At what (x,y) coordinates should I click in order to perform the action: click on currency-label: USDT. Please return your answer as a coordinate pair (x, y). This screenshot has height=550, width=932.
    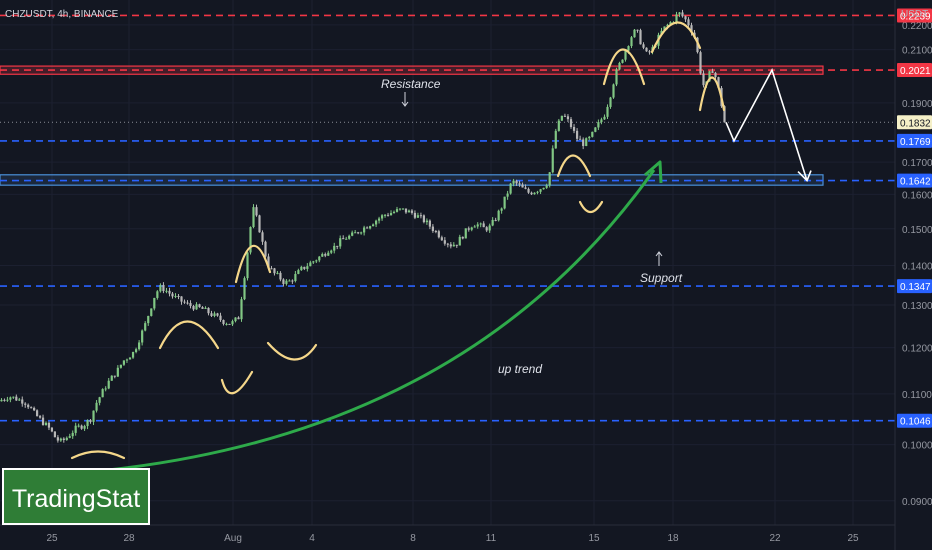
    Looking at the image, I should click on (914, 14).